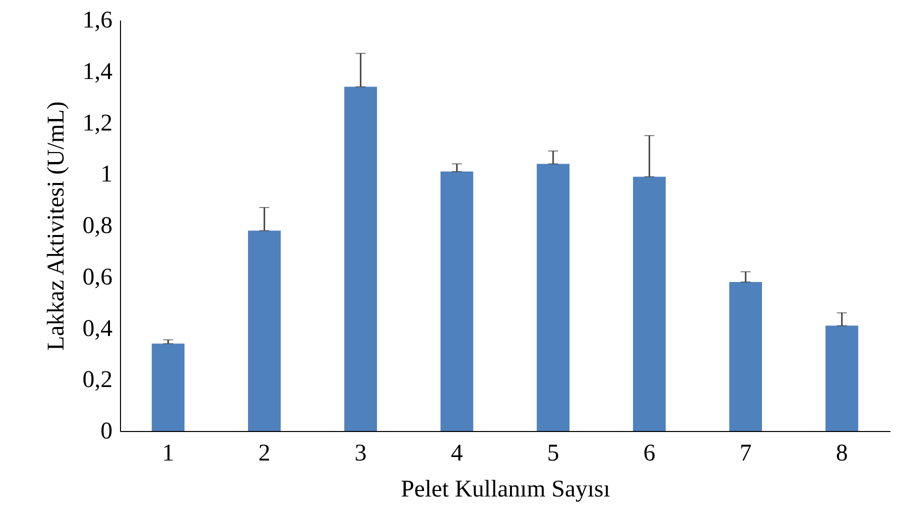 This screenshot has height=532, width=901. What do you see at coordinates (97, 71) in the screenshot?
I see `y-tick-label: 1,4` at bounding box center [97, 71].